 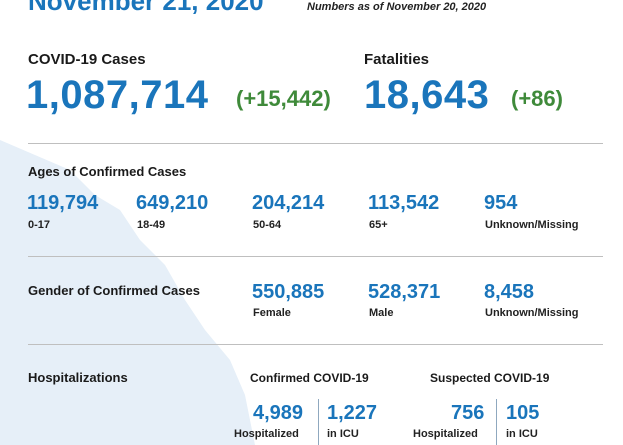 What do you see at coordinates (532, 225) in the screenshot?
I see `age-label: Unknown/Missing` at bounding box center [532, 225].